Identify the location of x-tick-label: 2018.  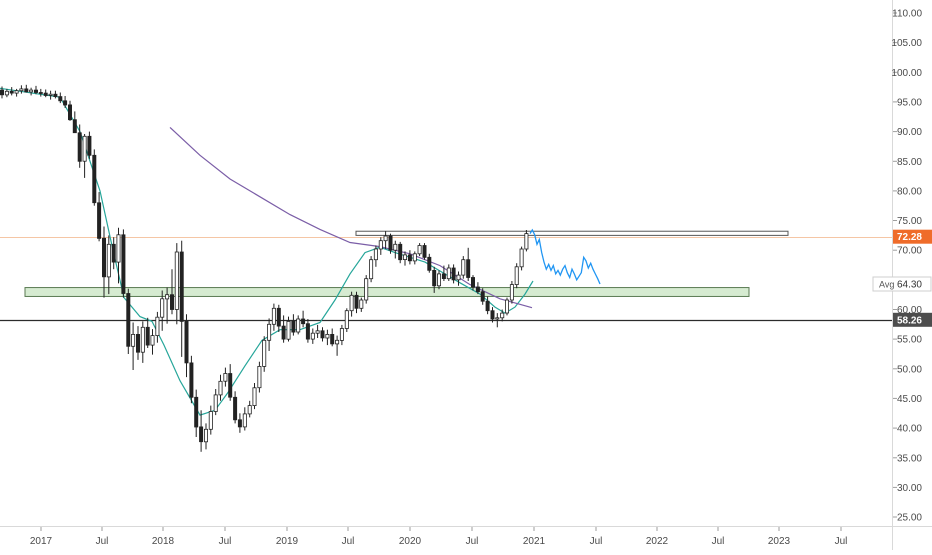
(163, 541).